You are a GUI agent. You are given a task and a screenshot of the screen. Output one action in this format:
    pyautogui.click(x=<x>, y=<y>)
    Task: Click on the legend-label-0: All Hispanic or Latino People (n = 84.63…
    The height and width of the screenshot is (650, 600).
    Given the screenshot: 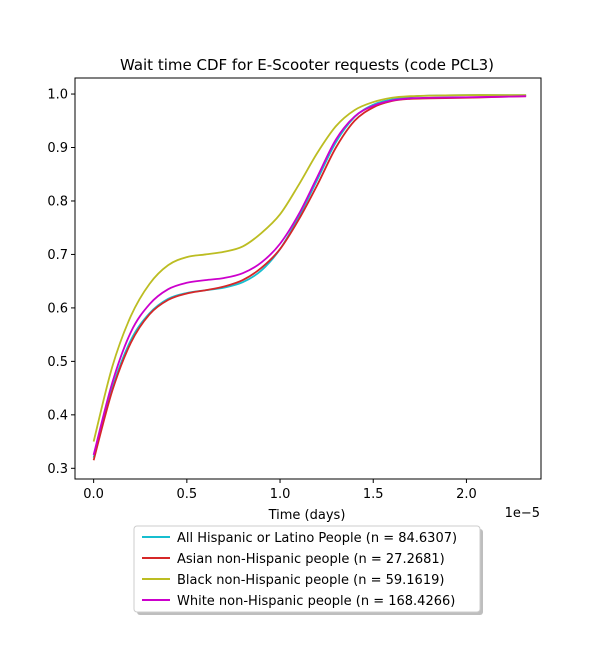 What is the action you would take?
    pyautogui.click(x=317, y=538)
    